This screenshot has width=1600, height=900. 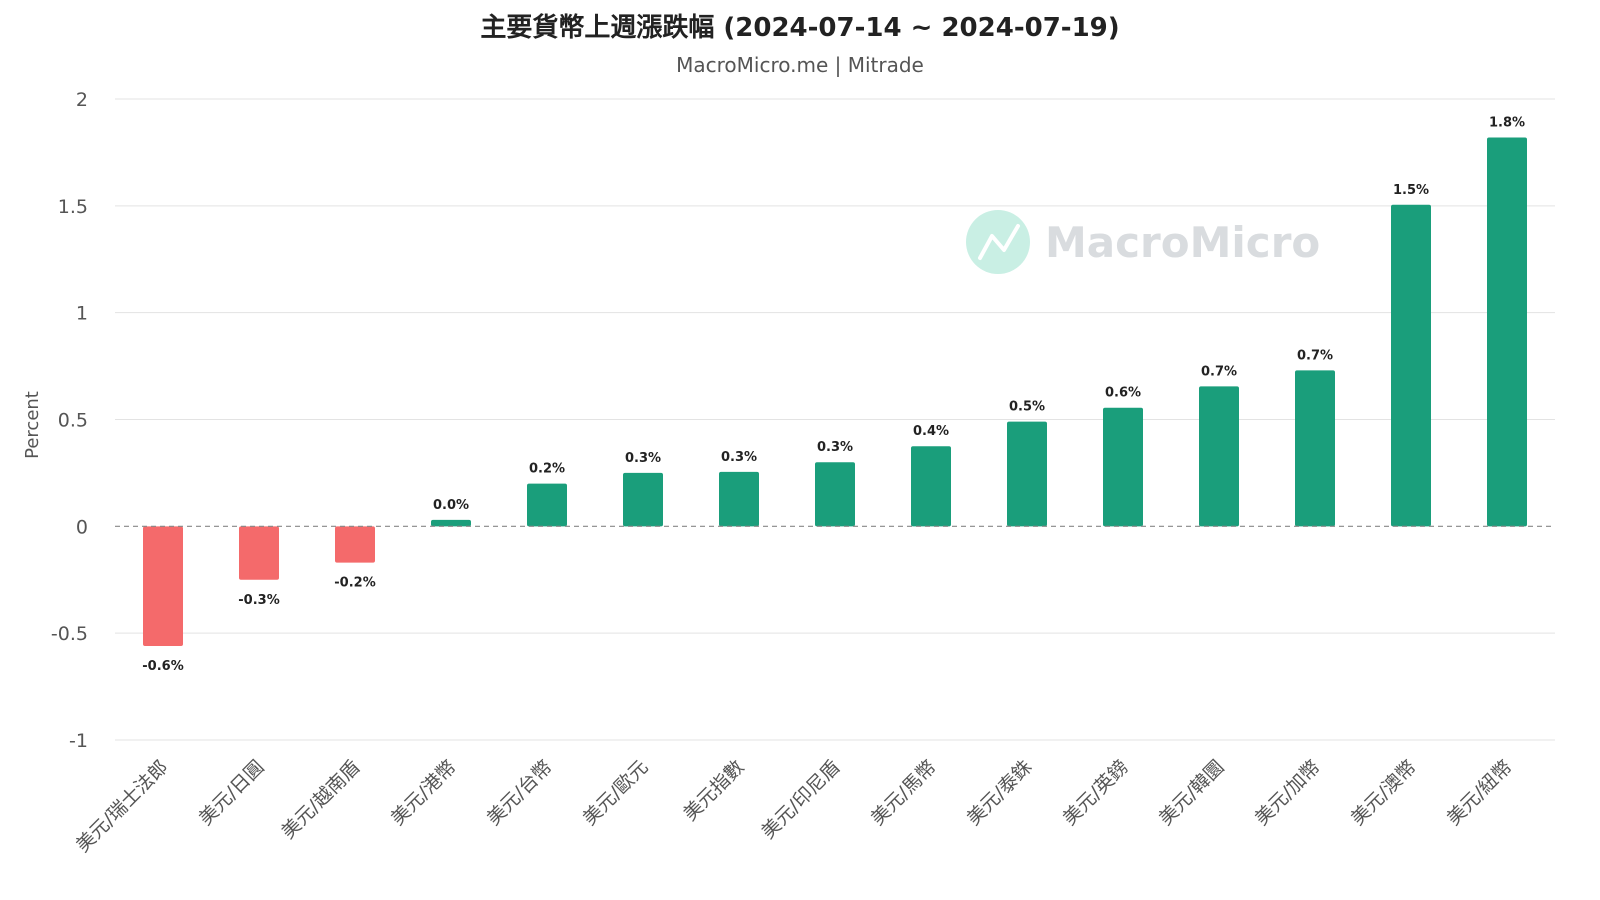 I want to click on watermark-icon-line, so click(x=999, y=242).